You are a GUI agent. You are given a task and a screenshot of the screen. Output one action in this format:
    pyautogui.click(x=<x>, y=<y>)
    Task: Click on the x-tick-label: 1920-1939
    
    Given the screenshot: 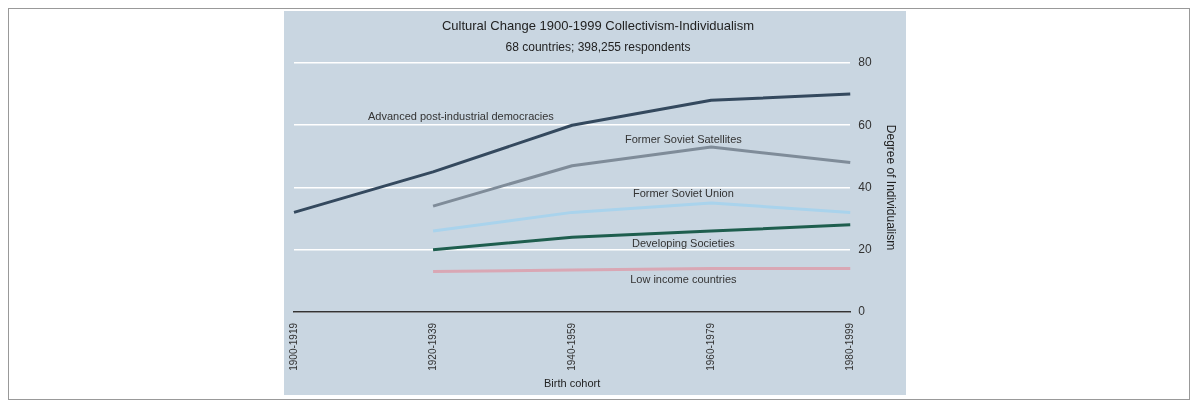 What is the action you would take?
    pyautogui.click(x=432, y=346)
    